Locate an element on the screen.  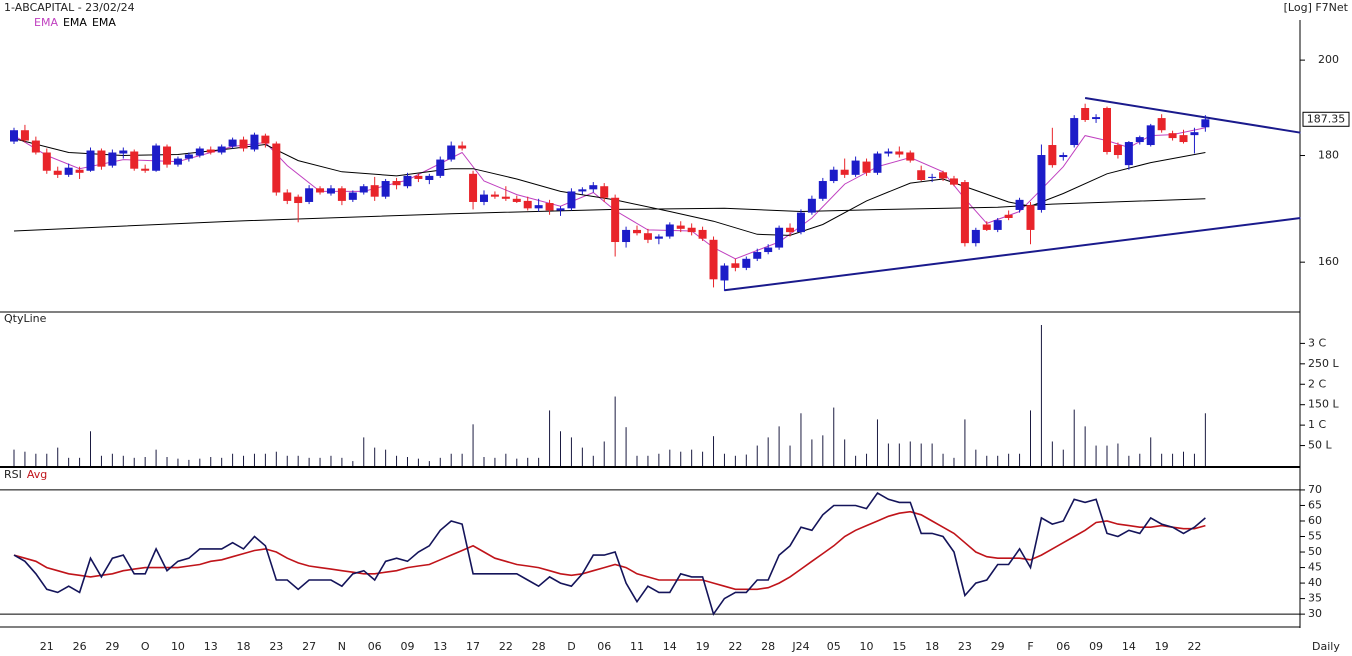
y-tick-label: 50 is located at coordinates (1315, 551).